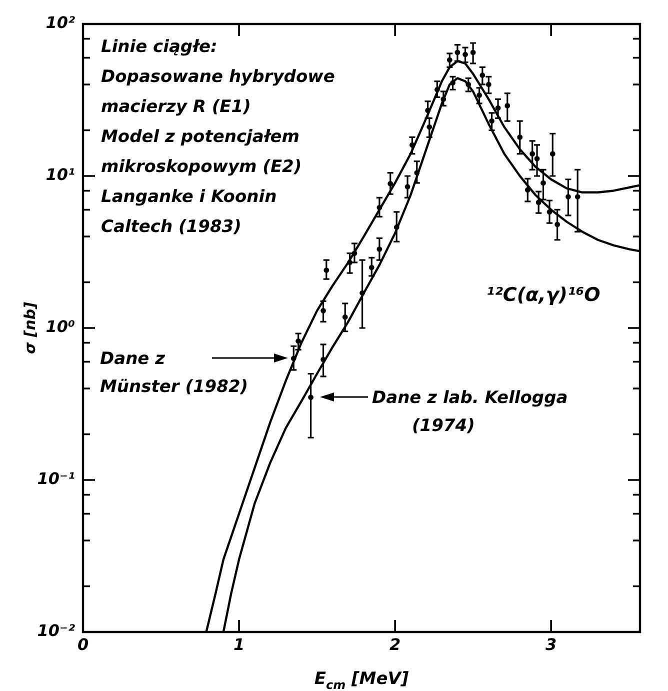 The height and width of the screenshot is (691, 668). Describe the element at coordinates (218, 77) in the screenshot. I see `annotation: Dopasowane hybrydowe` at that location.